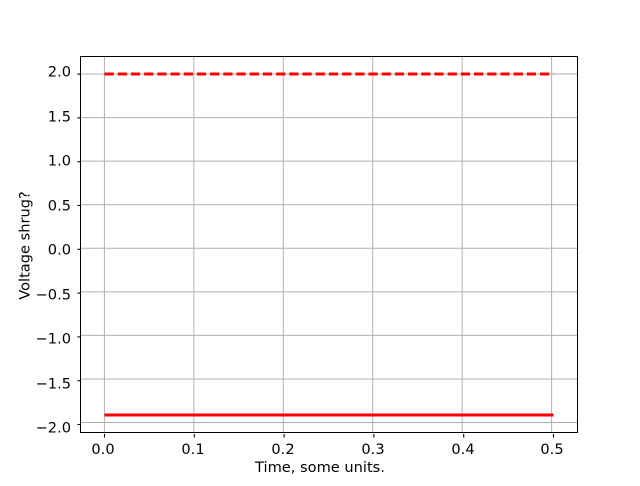 The width and height of the screenshot is (640, 486). I want to click on x-tick-label: 0.3, so click(373, 449).